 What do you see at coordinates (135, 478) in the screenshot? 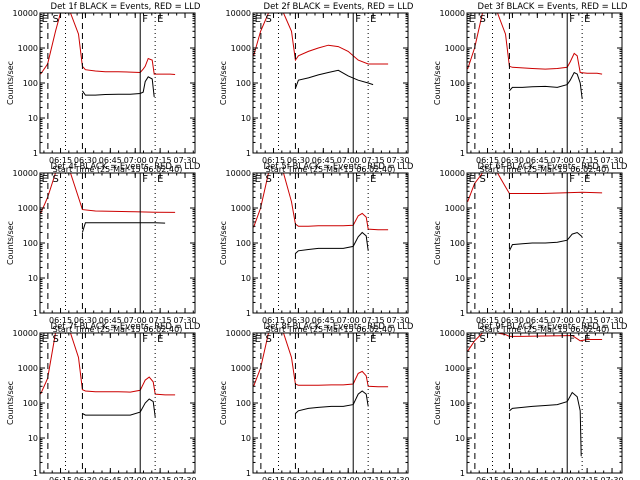
I see `x-tick-label: 07:00` at bounding box center [135, 478].